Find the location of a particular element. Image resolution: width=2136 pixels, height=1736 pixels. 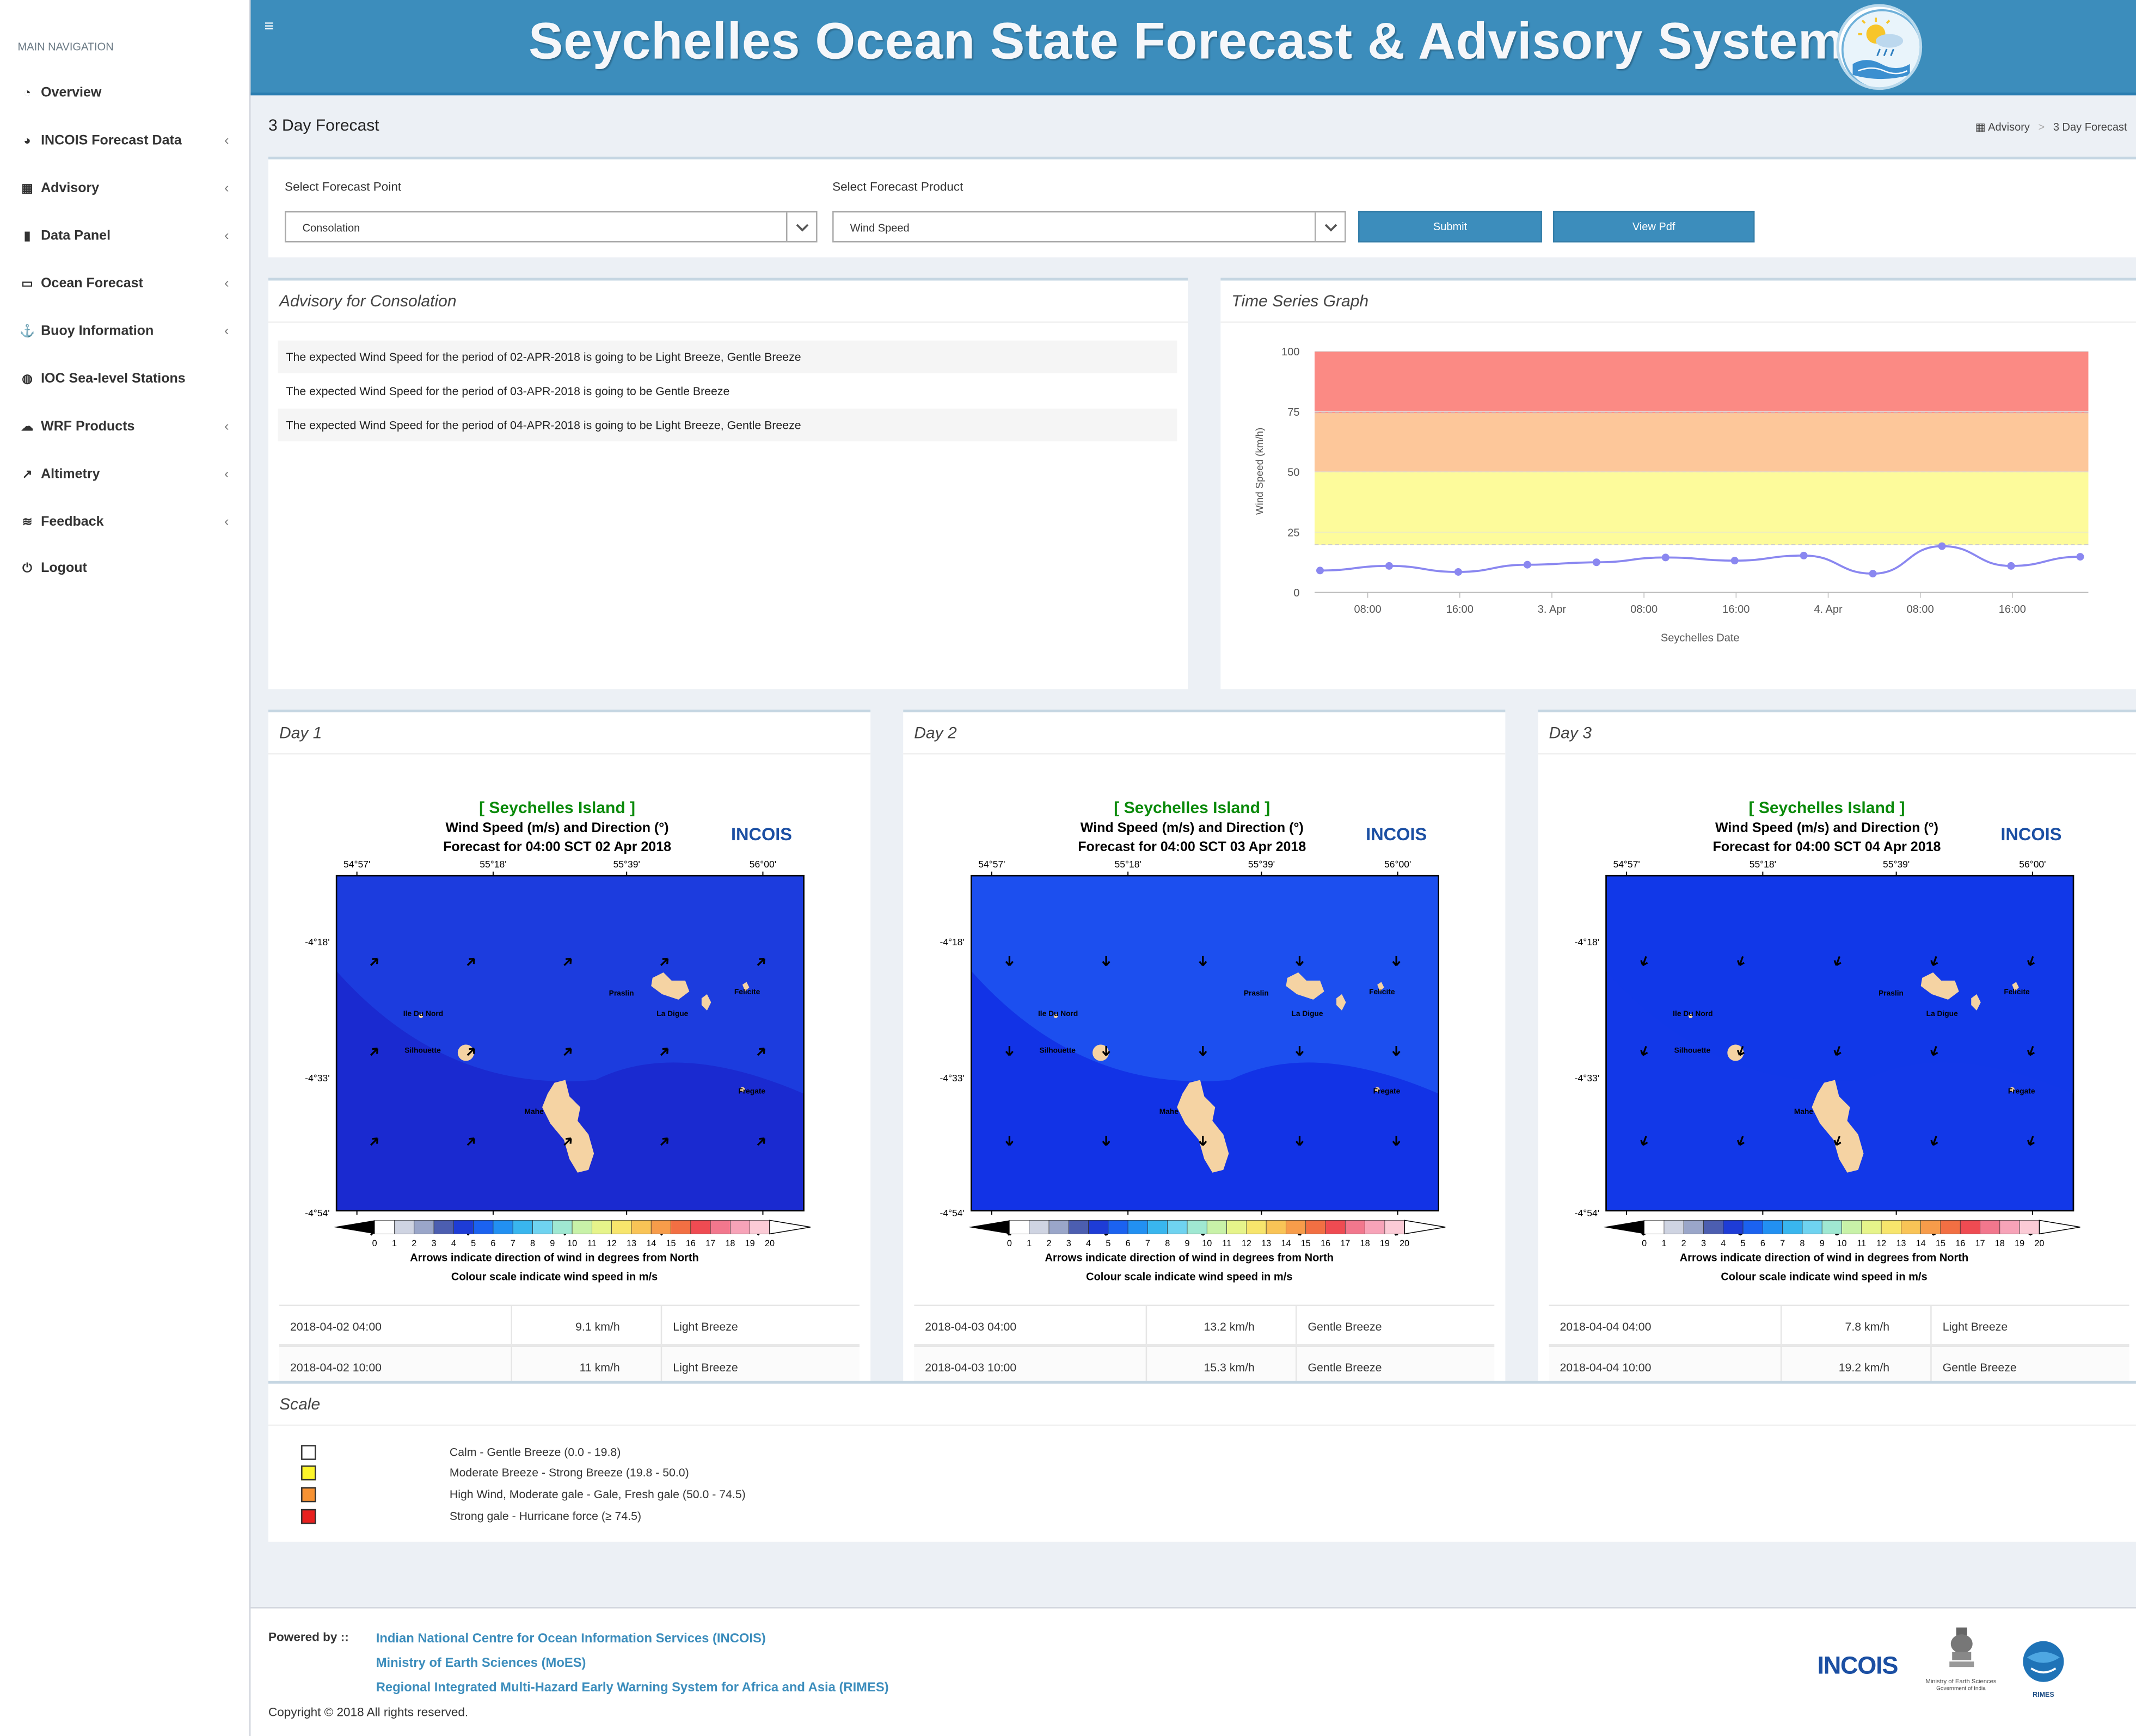

forecast-product-select: Wind Speed is located at coordinates (1089, 227).